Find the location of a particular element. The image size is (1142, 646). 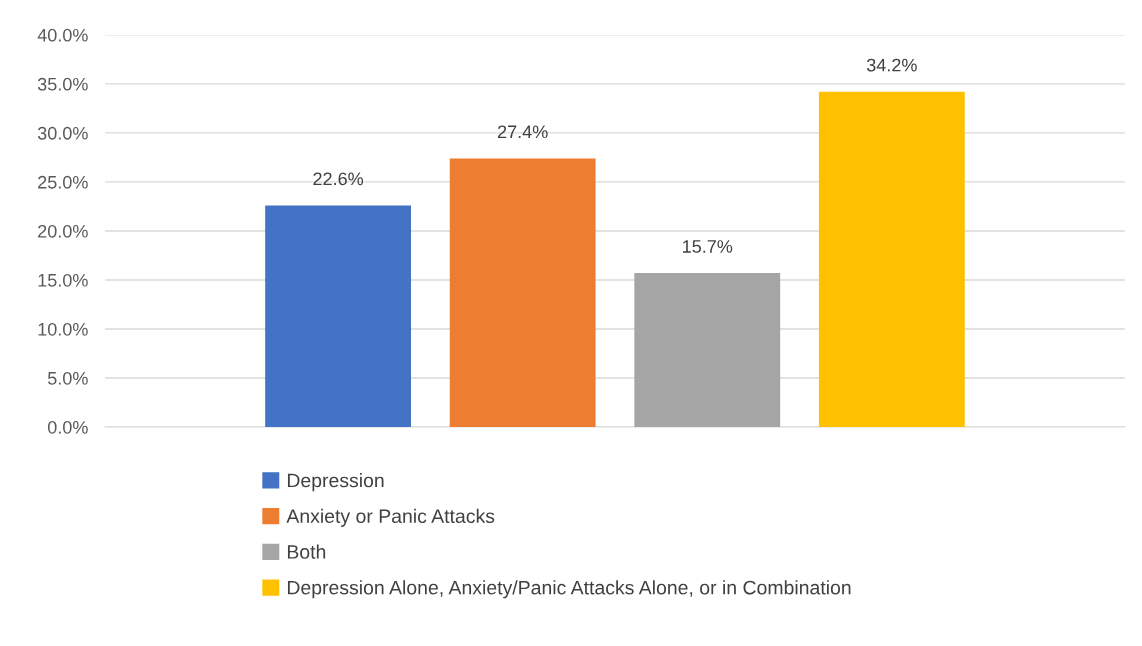

legend-label: Depression is located at coordinates (335, 482).